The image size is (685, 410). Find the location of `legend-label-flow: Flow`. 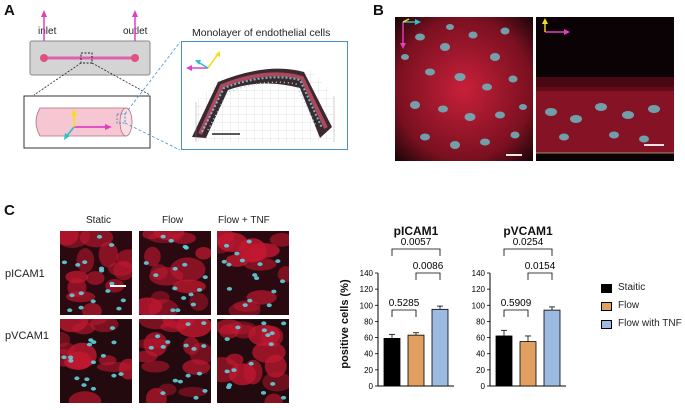

legend-label-flow: Flow is located at coordinates (629, 305).